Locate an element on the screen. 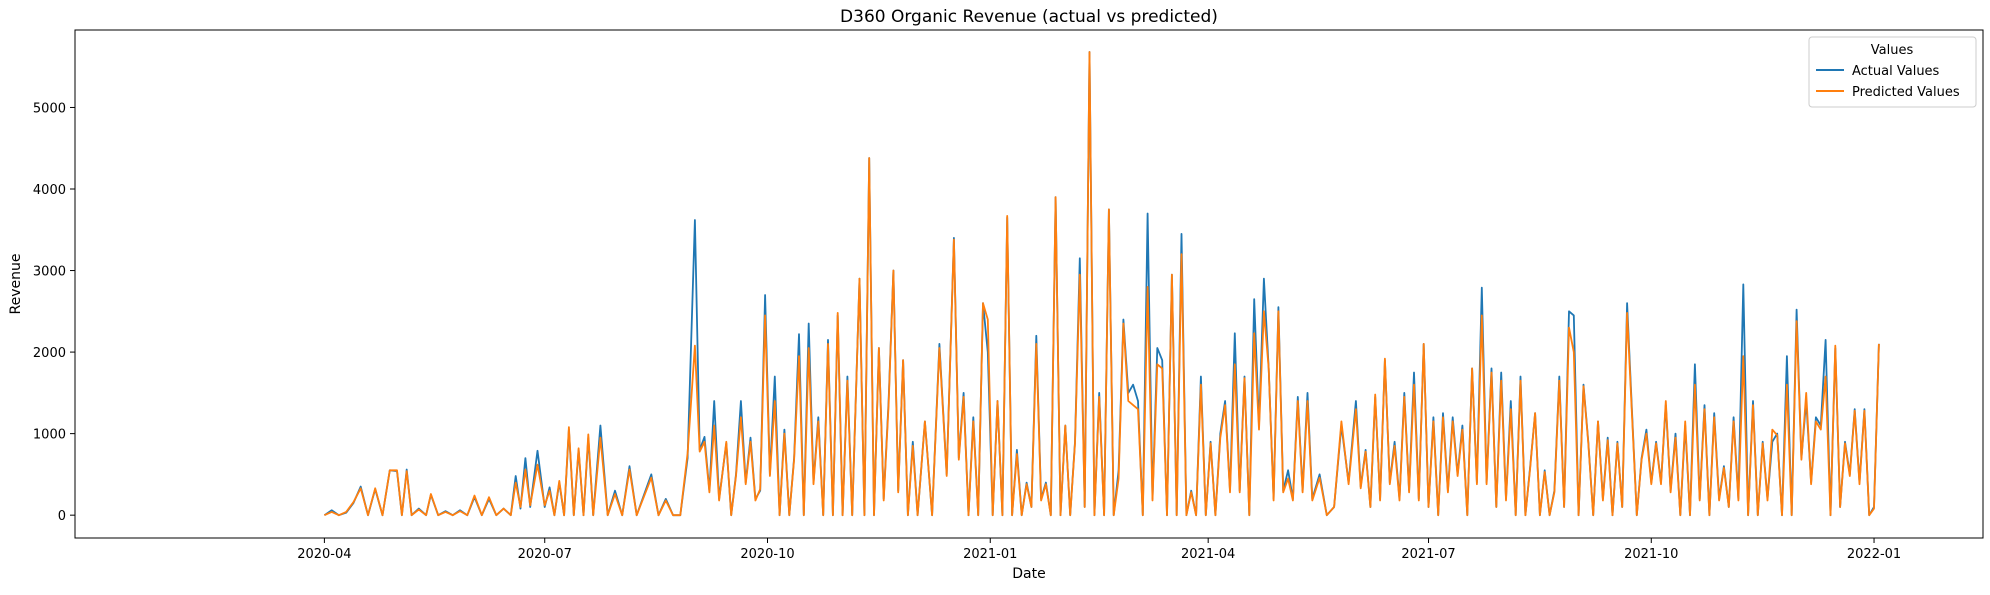  x-axis-label: Date is located at coordinates (1028, 574).